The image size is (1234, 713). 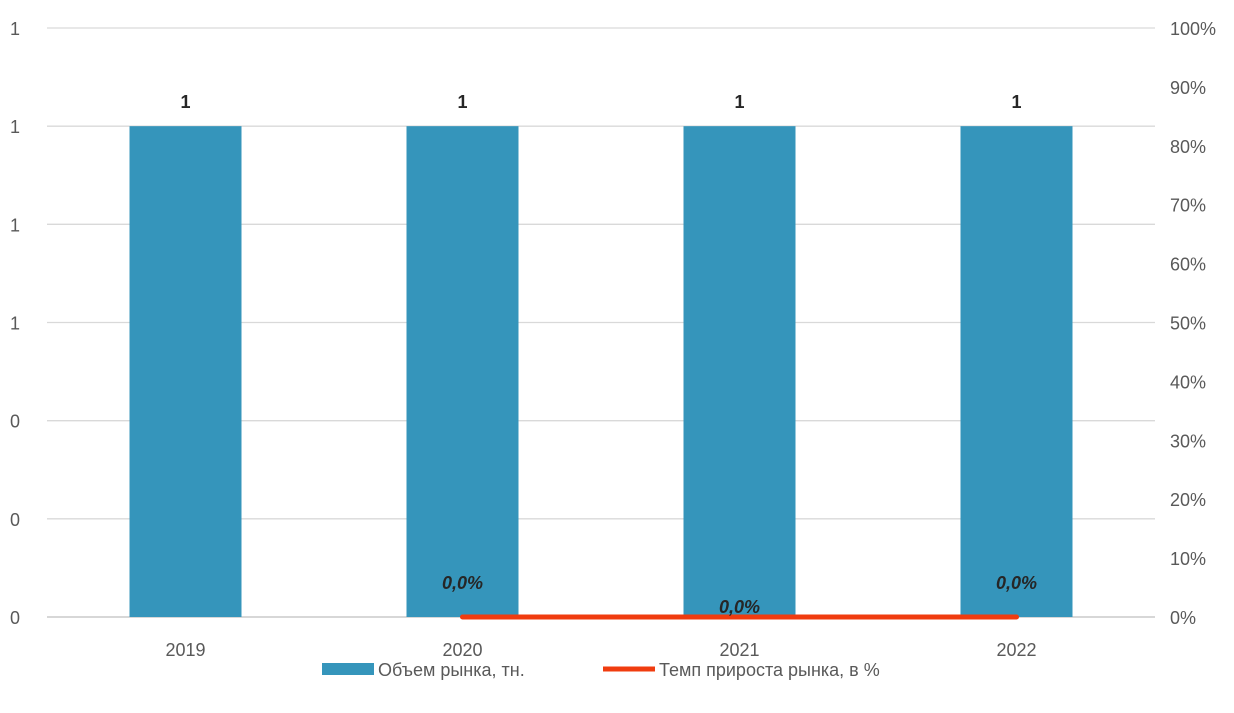 I want to click on legend-swatch-bar, so click(x=348, y=669).